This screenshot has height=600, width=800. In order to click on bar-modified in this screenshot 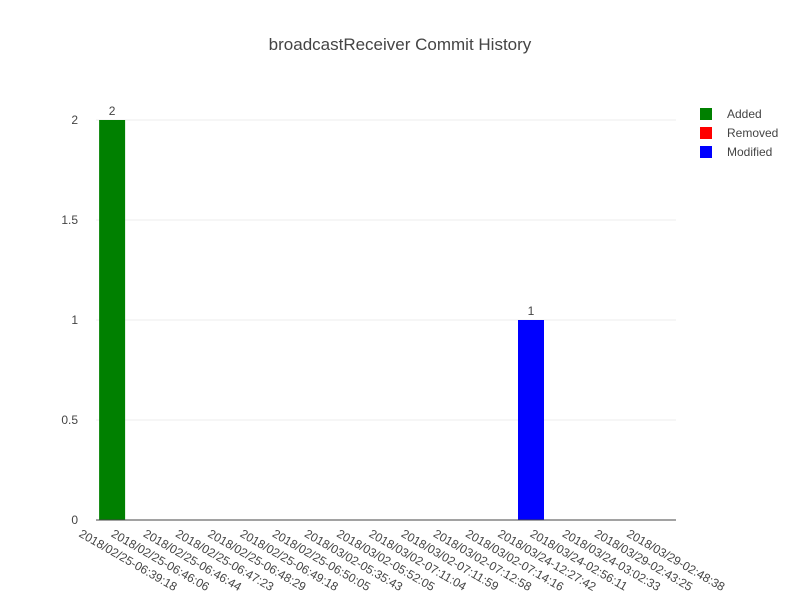, I will do `click(531, 420)`.